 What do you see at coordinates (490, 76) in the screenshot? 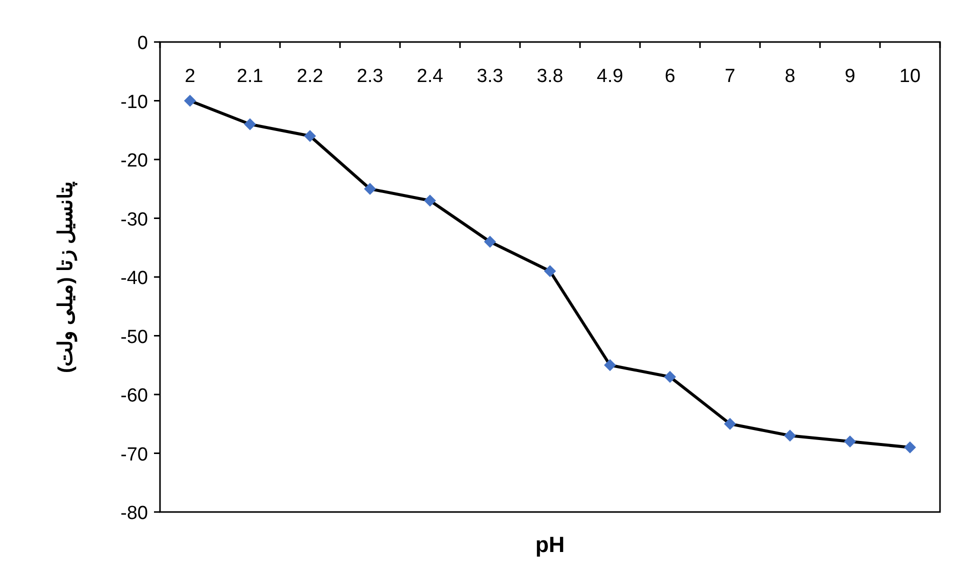
I see `x-tick-label: 3.3` at bounding box center [490, 76].